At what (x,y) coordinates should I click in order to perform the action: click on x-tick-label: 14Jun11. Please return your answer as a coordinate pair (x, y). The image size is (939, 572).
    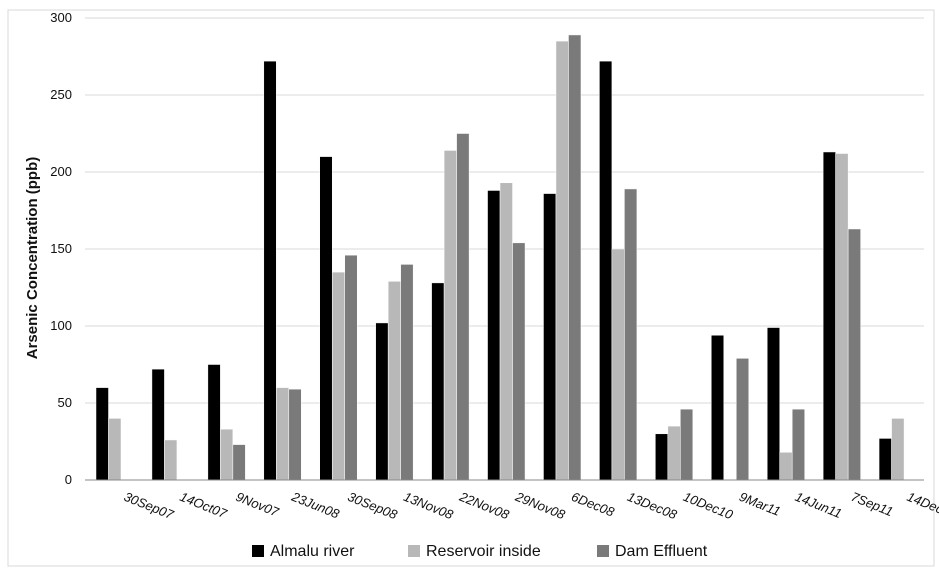
    Looking at the image, I should click on (818, 505).